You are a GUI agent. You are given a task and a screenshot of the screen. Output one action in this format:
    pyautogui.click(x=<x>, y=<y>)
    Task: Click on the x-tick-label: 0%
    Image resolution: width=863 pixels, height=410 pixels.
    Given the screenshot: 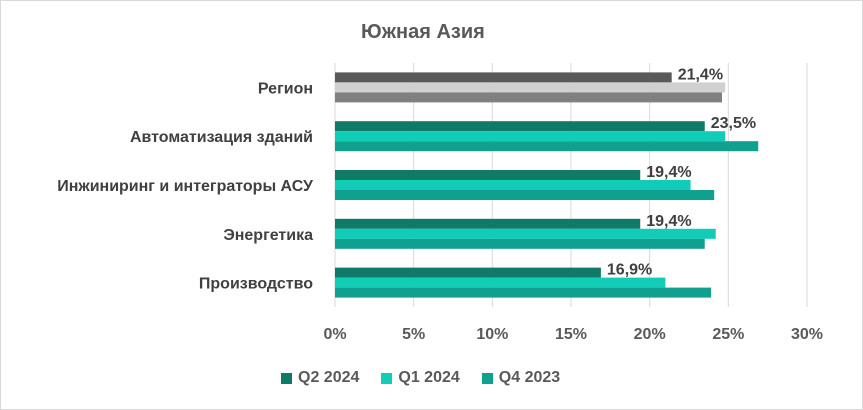 What is the action you would take?
    pyautogui.click(x=334, y=334)
    